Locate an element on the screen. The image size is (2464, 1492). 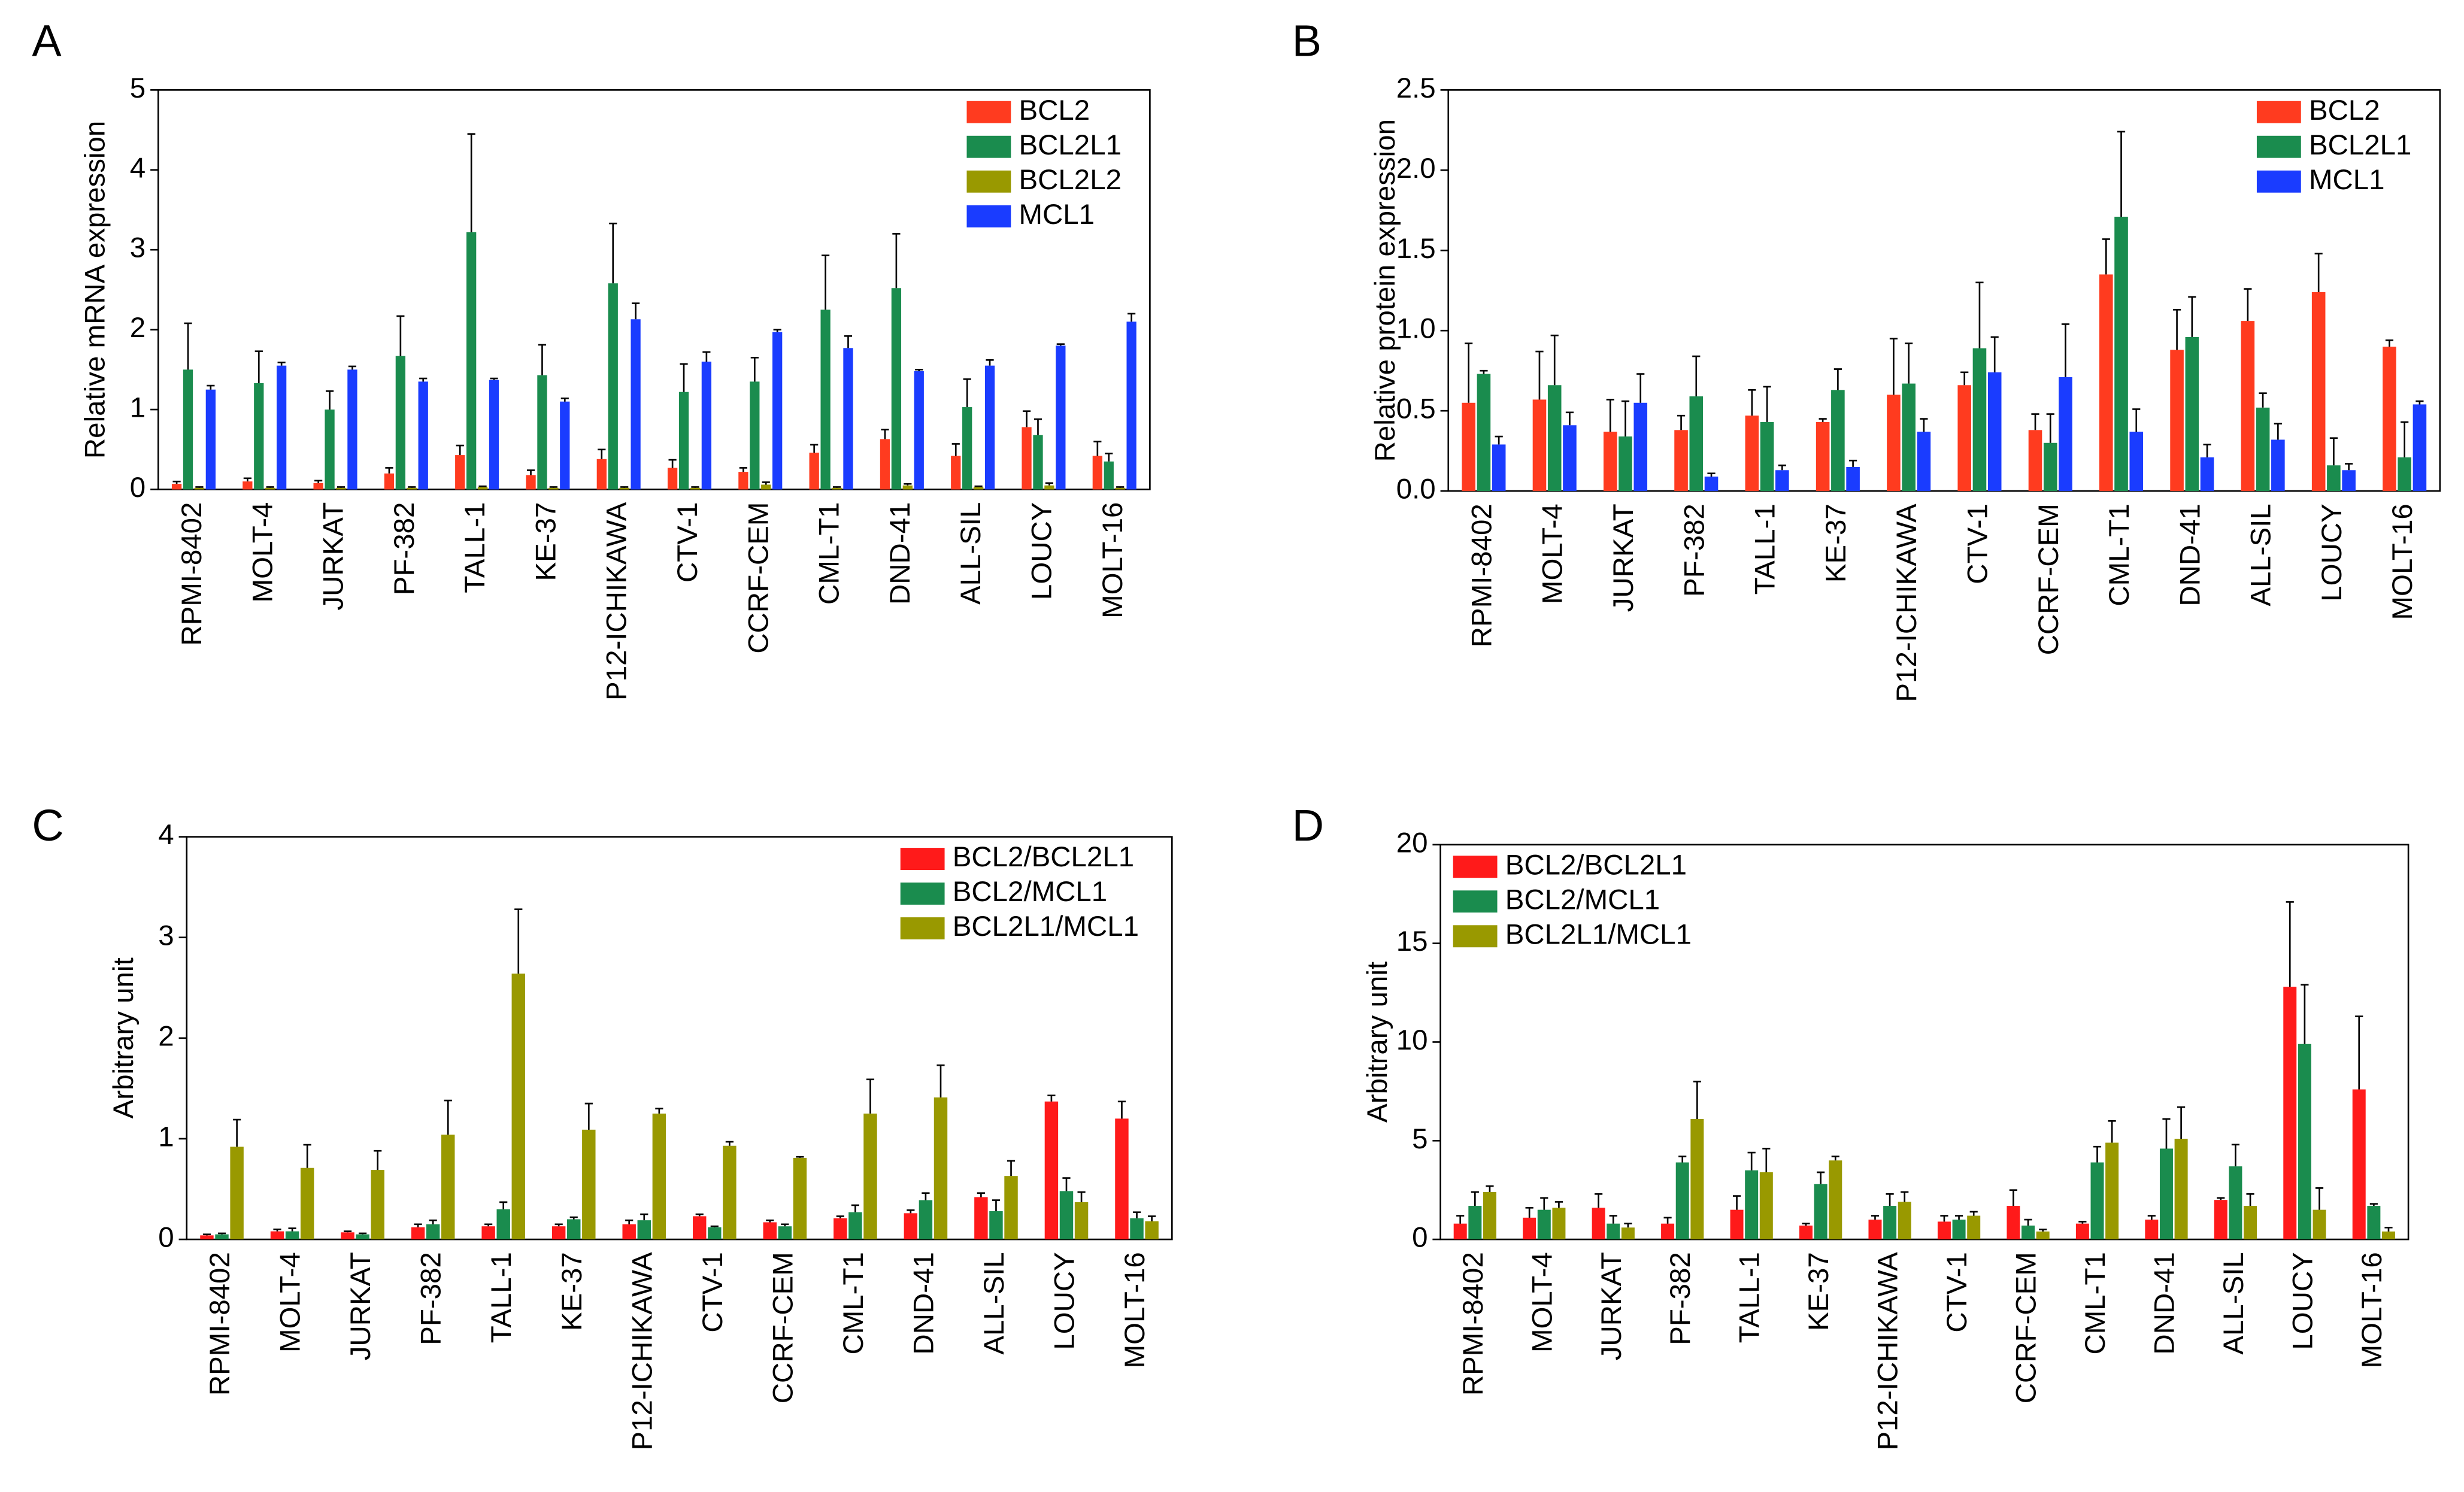
legend-swatch is located at coordinates (922, 928).